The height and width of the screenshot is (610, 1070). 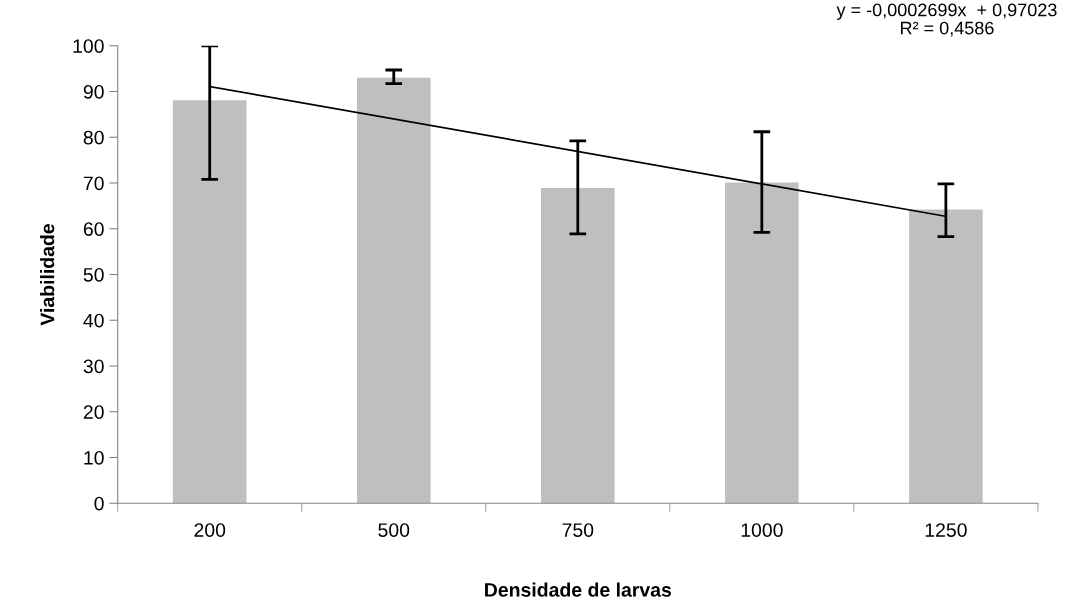 What do you see at coordinates (99, 503) in the screenshot?
I see `y-tick-label: 0` at bounding box center [99, 503].